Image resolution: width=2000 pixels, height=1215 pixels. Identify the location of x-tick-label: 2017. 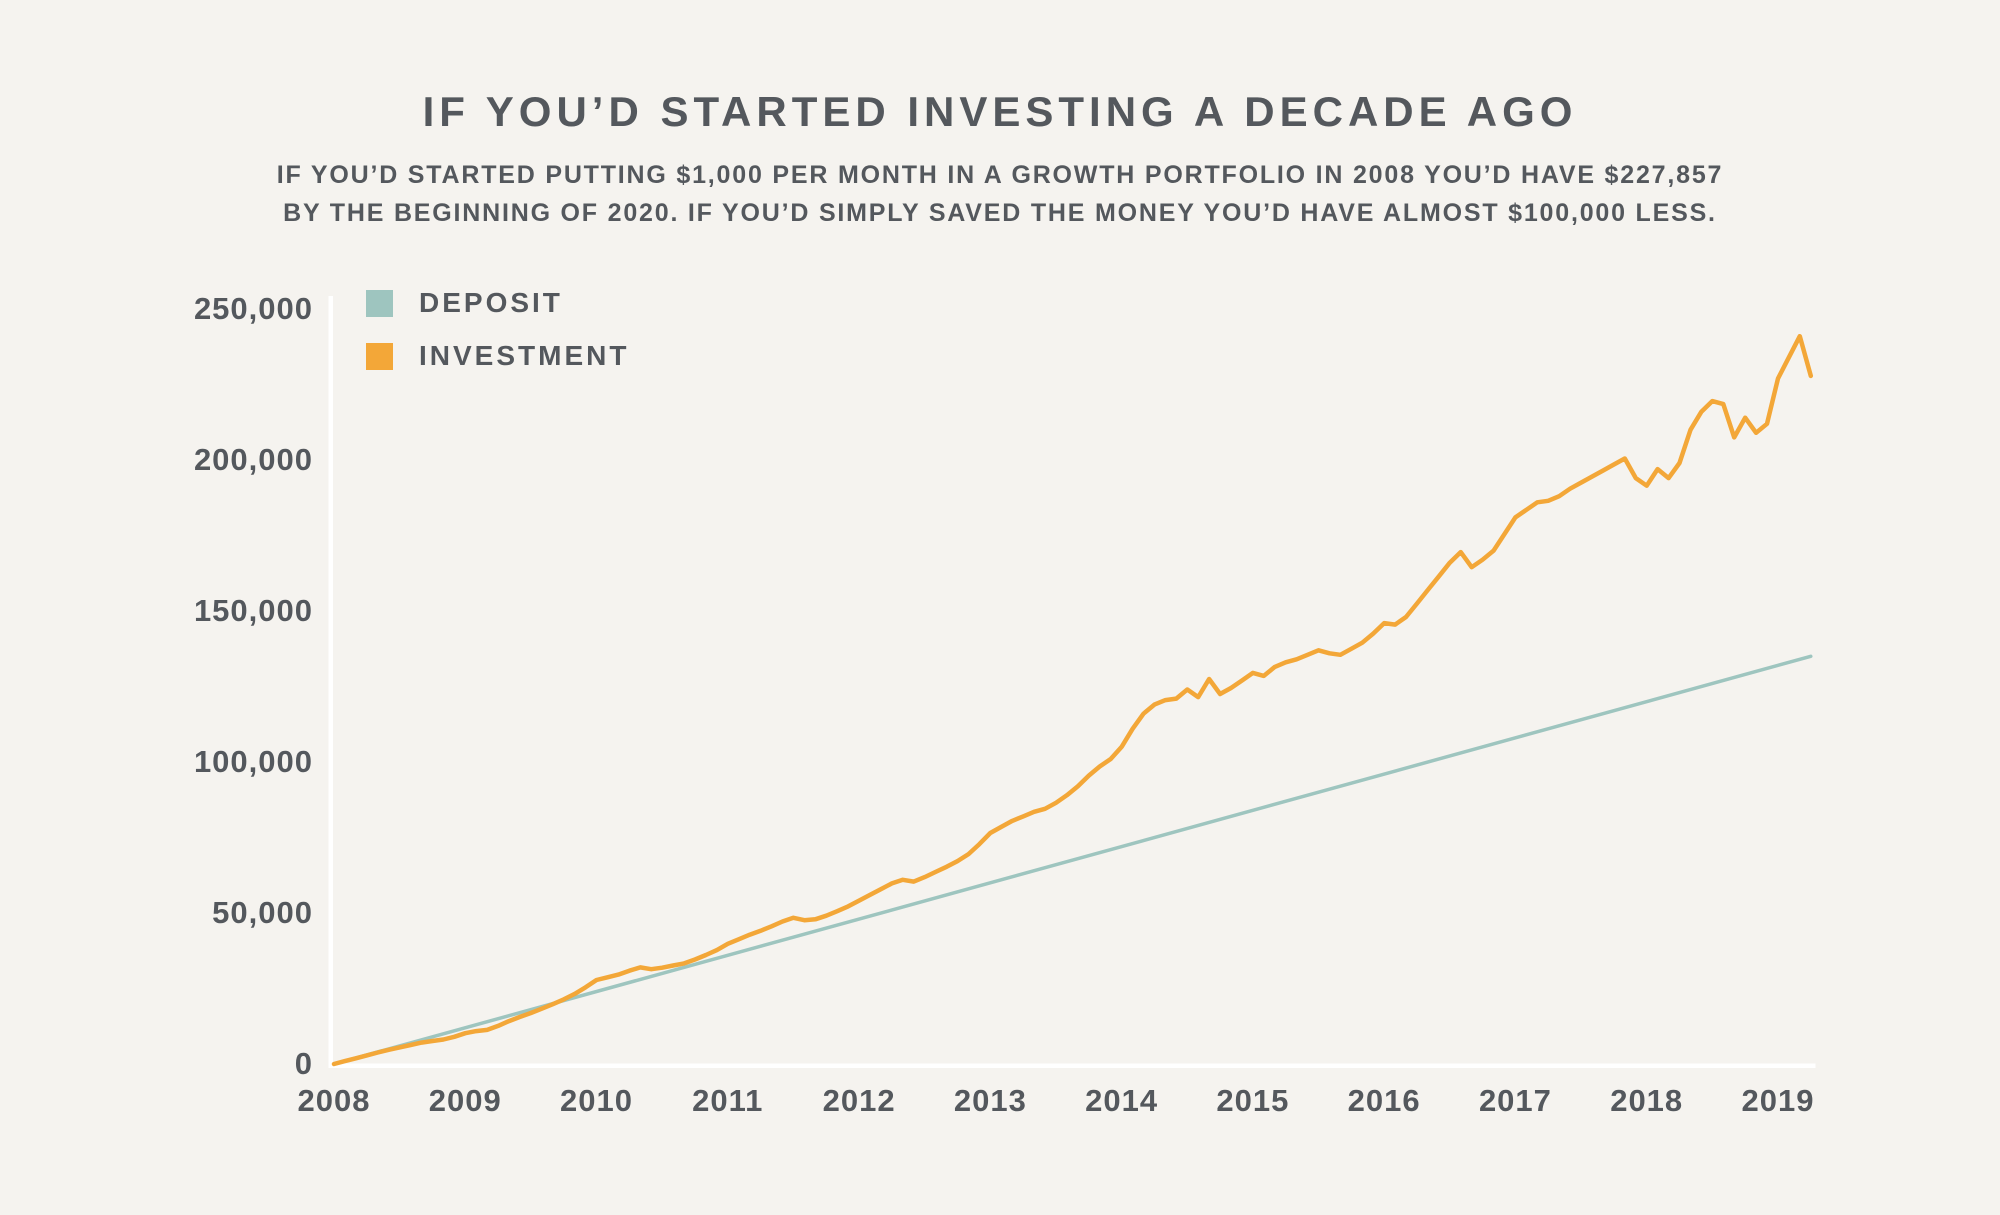
(1515, 1100).